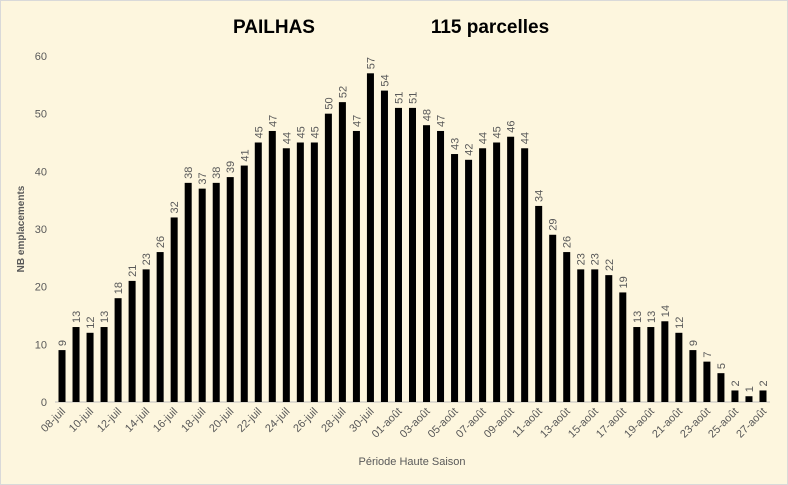 This screenshot has width=788, height=485. What do you see at coordinates (21, 228) in the screenshot?
I see `y-axis-label: NB emplacements` at bounding box center [21, 228].